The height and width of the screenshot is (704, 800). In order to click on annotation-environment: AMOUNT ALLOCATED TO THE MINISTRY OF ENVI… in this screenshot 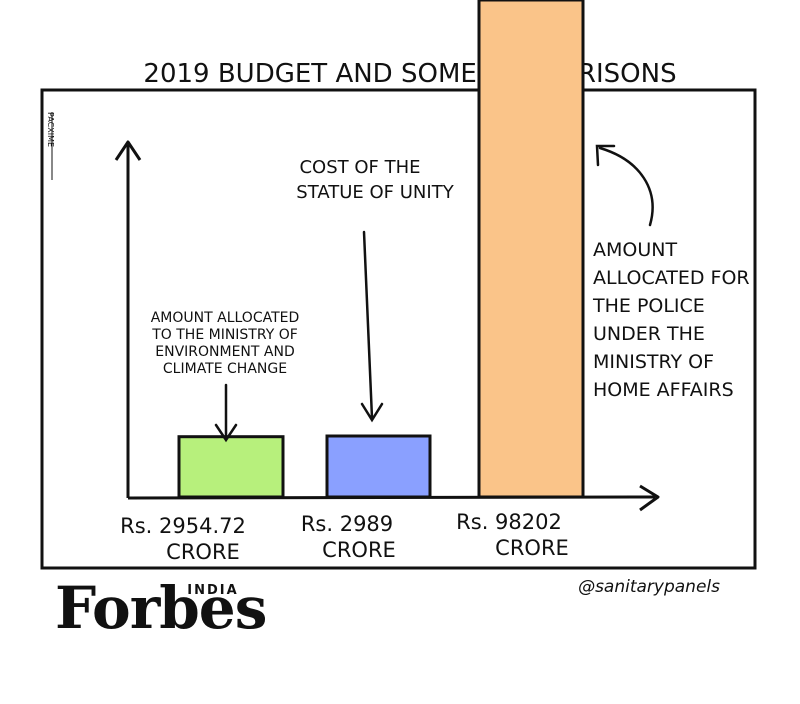, I will do `click(225, 376)`.